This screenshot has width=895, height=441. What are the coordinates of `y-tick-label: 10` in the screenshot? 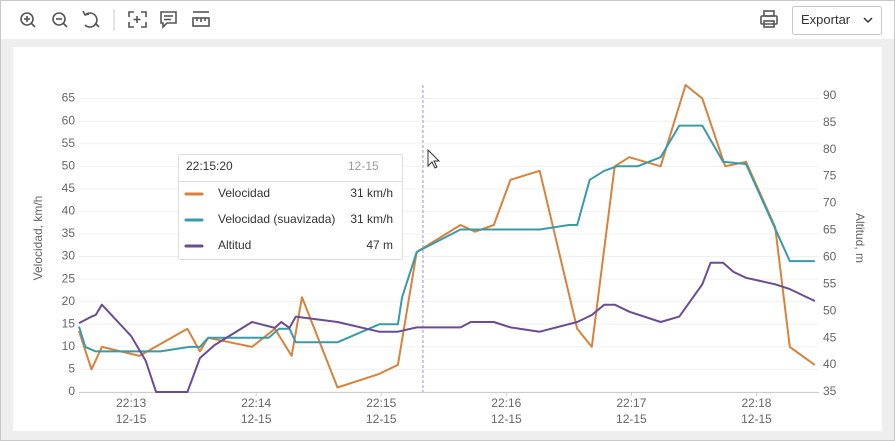 It's located at (69, 346).